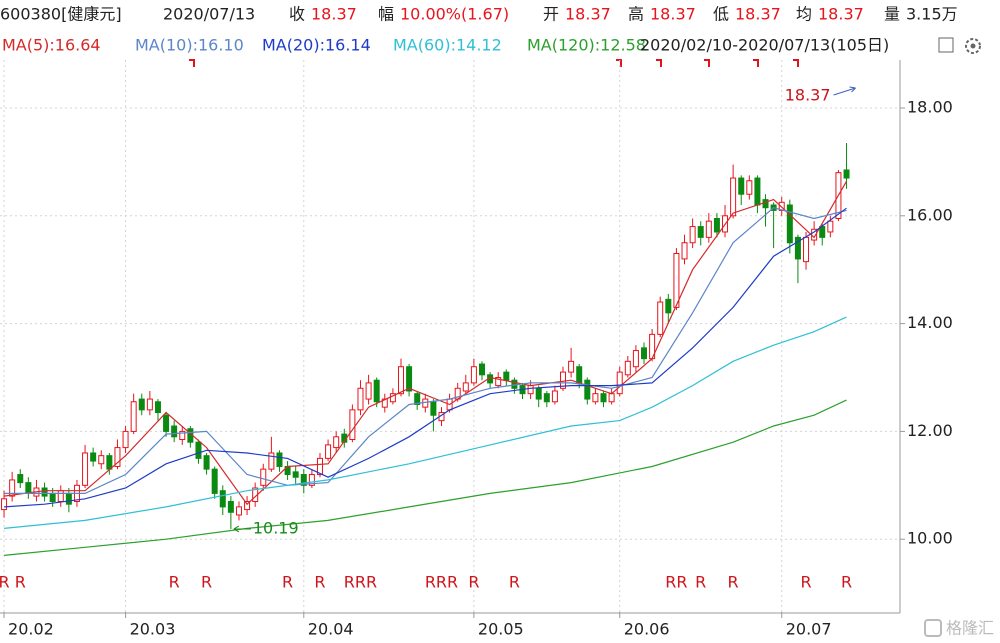 This screenshot has height=643, width=1000. I want to click on quote-label: 高, so click(636, 14).